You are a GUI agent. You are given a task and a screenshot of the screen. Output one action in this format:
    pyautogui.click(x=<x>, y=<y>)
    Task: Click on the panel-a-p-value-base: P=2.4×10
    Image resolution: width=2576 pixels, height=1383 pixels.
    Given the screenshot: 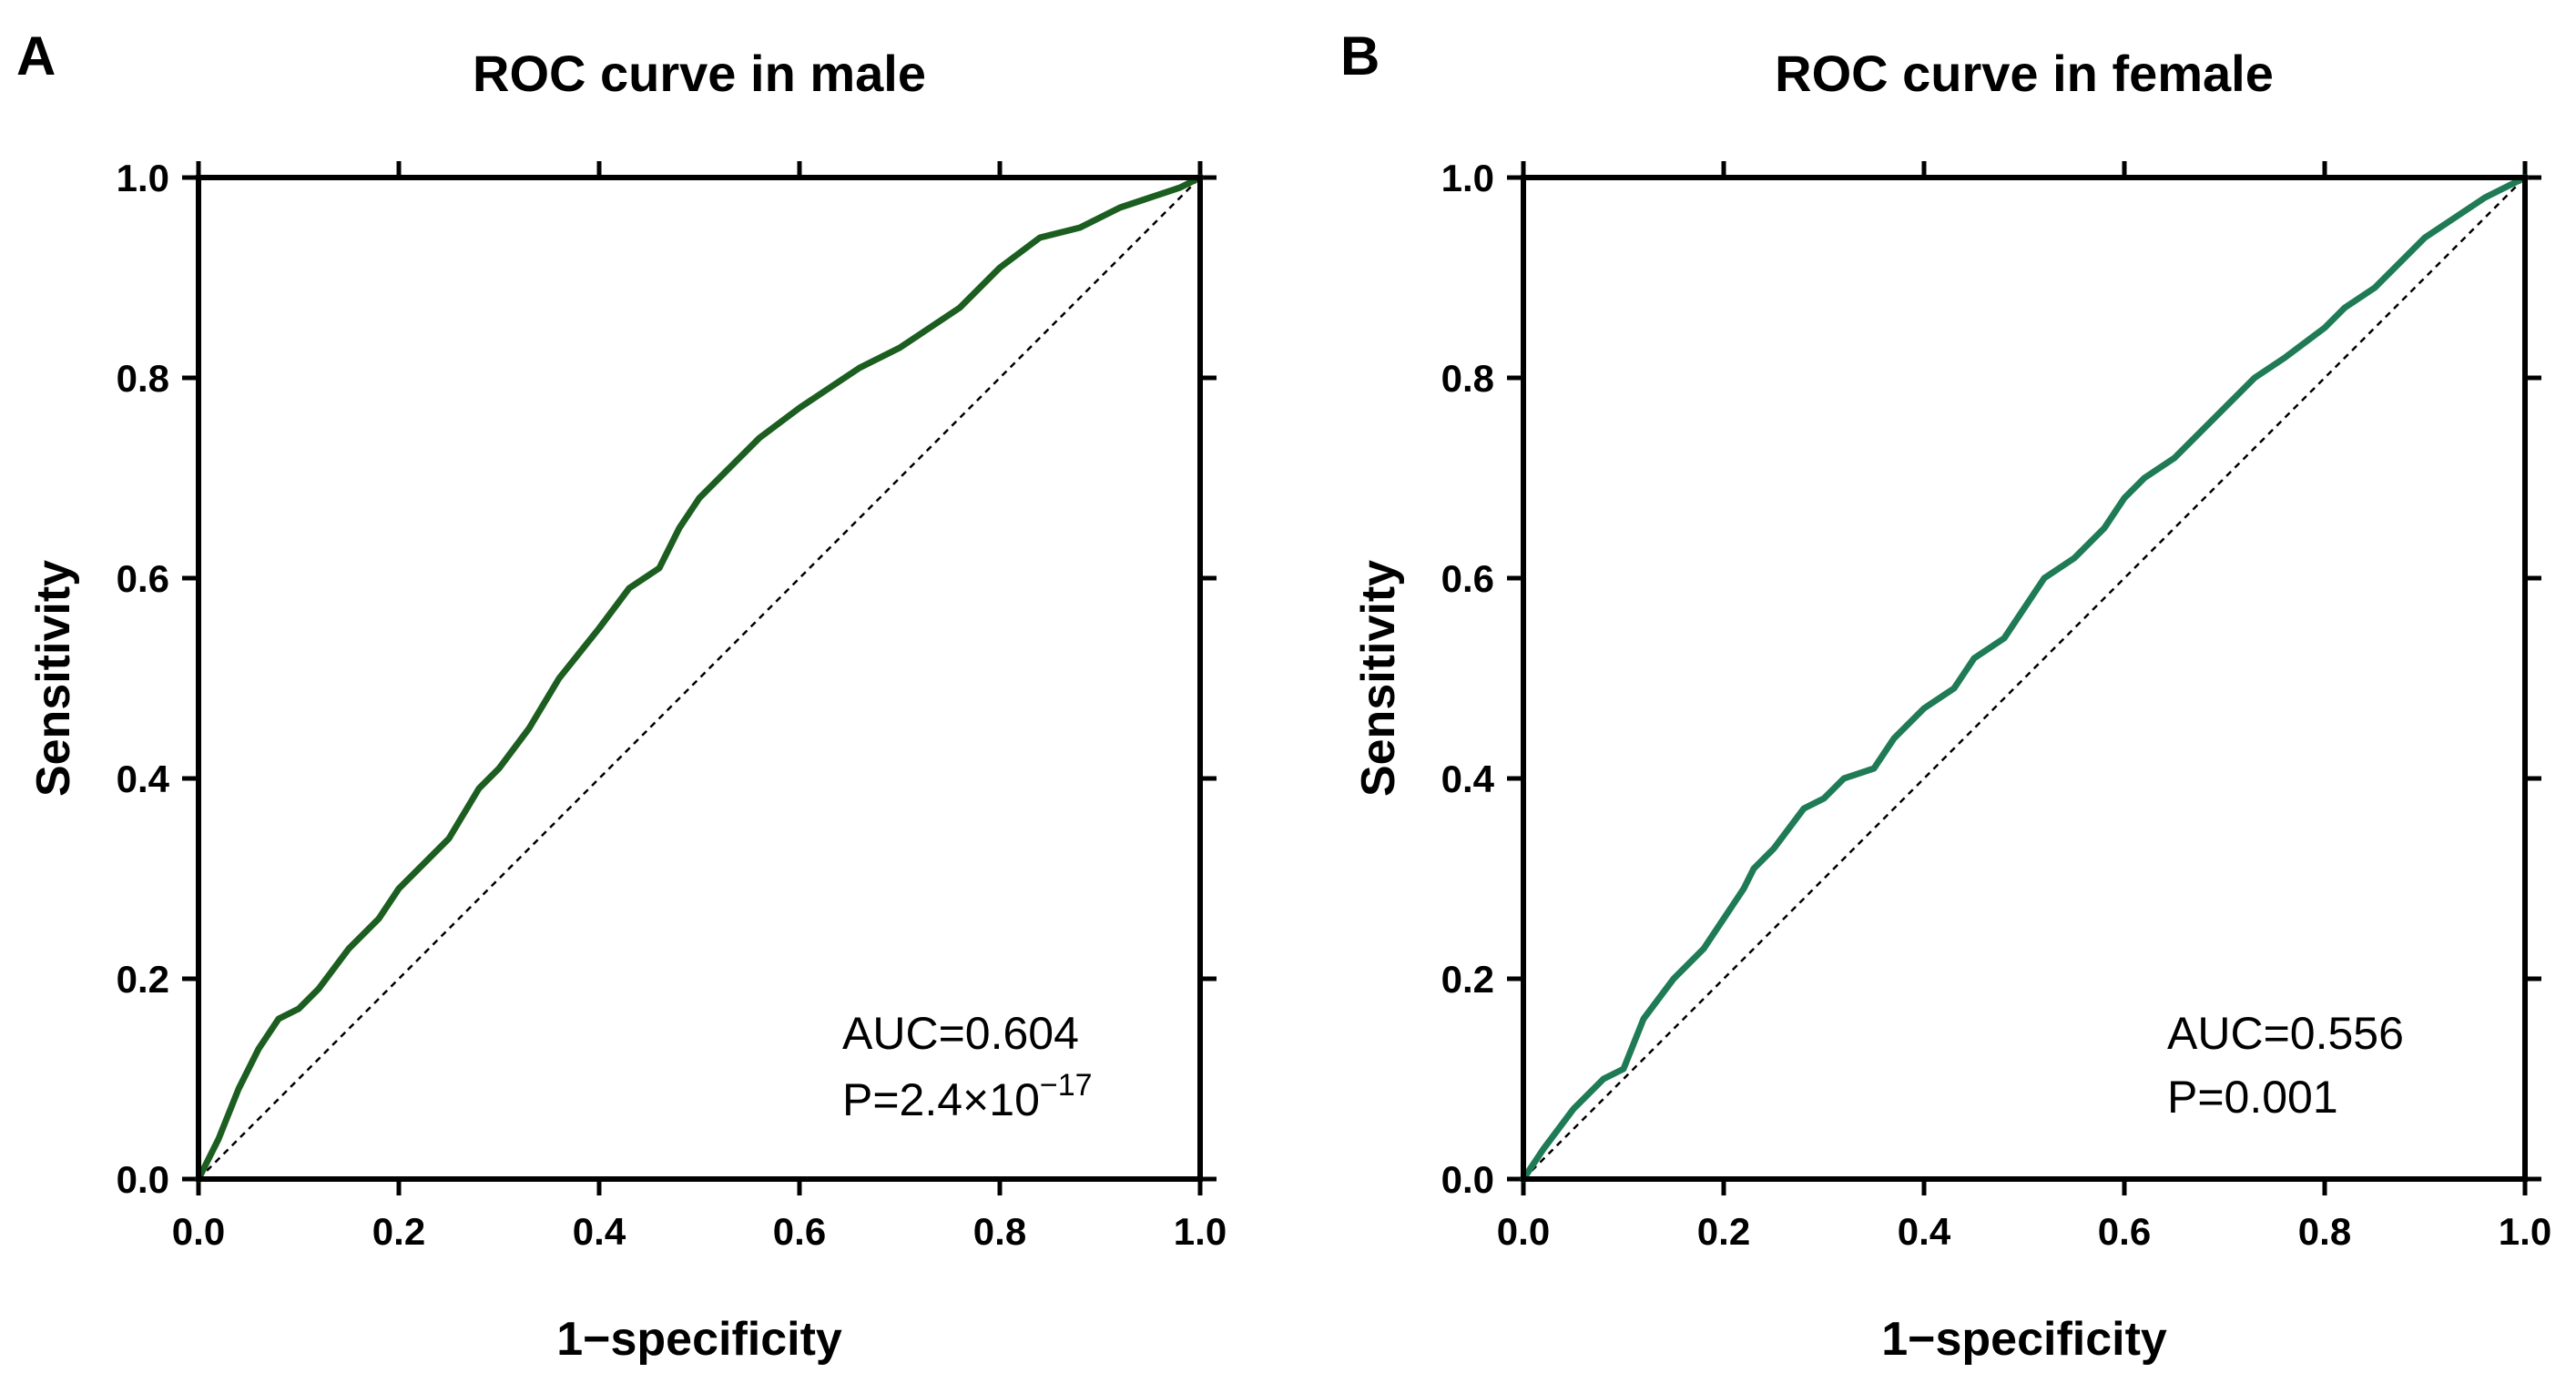 What is the action you would take?
    pyautogui.click(x=941, y=1099)
    